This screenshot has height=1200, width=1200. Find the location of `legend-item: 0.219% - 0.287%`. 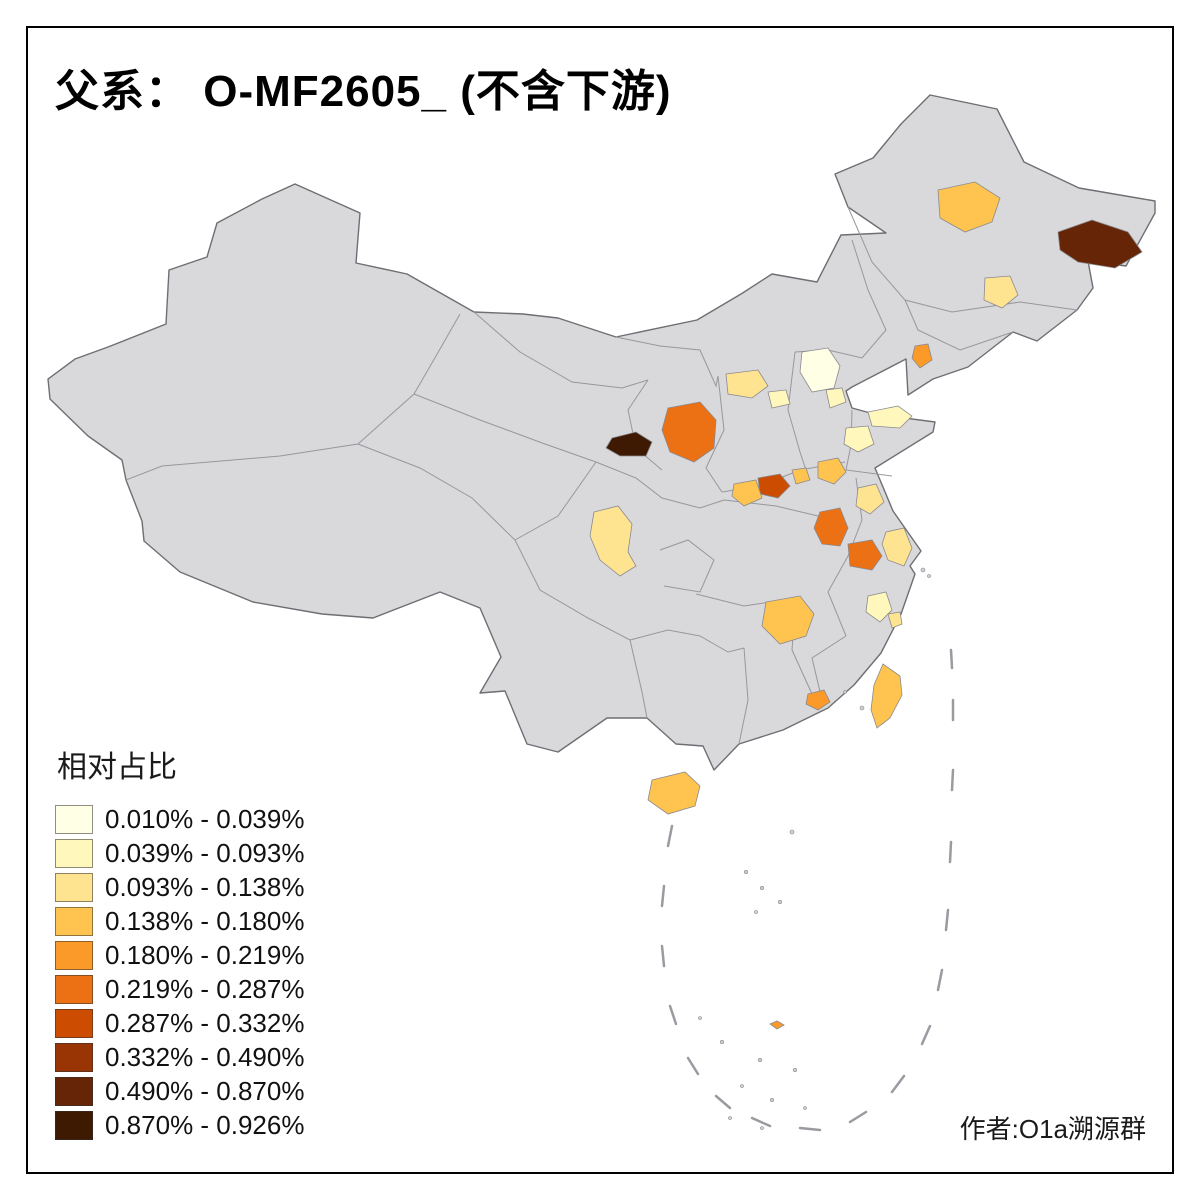

legend-item: 0.219% - 0.287% is located at coordinates (179, 989).